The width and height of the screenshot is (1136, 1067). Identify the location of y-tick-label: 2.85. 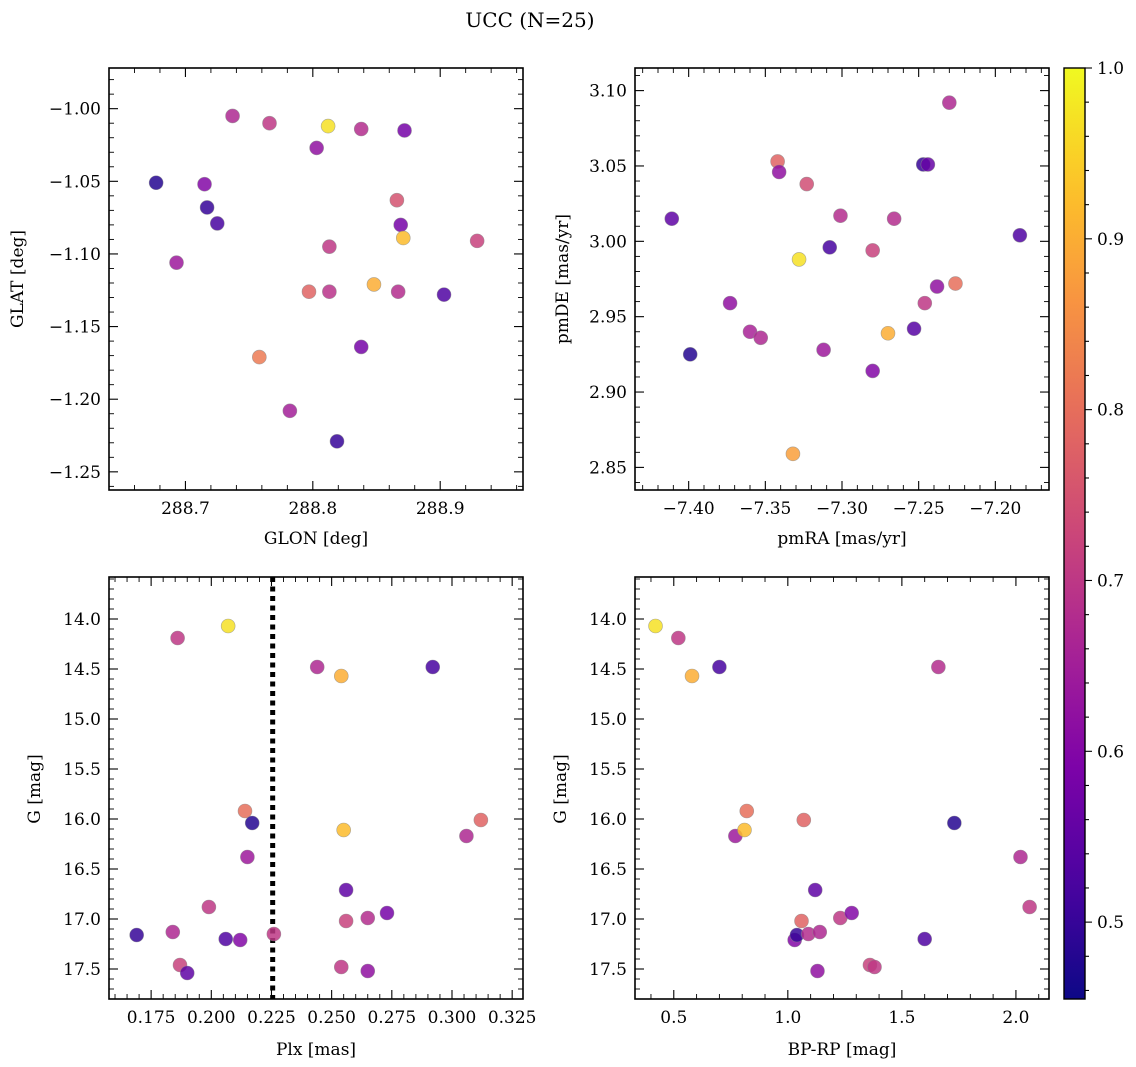
(608, 468).